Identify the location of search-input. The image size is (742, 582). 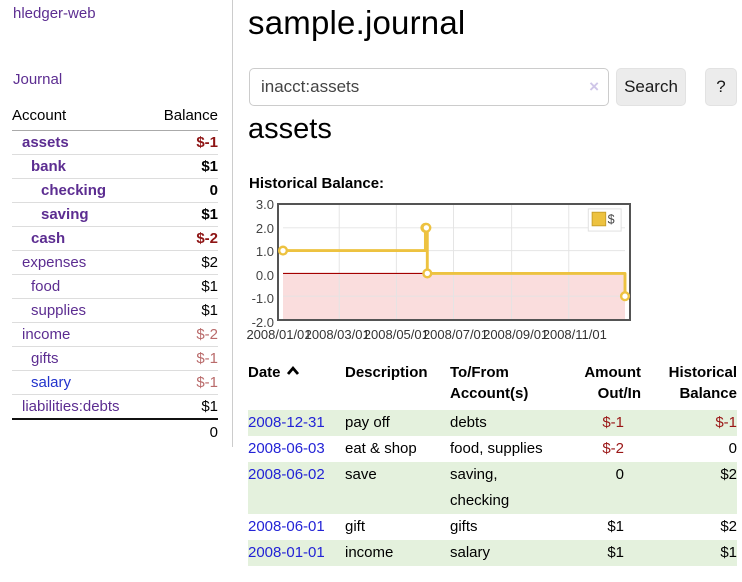
(429, 87).